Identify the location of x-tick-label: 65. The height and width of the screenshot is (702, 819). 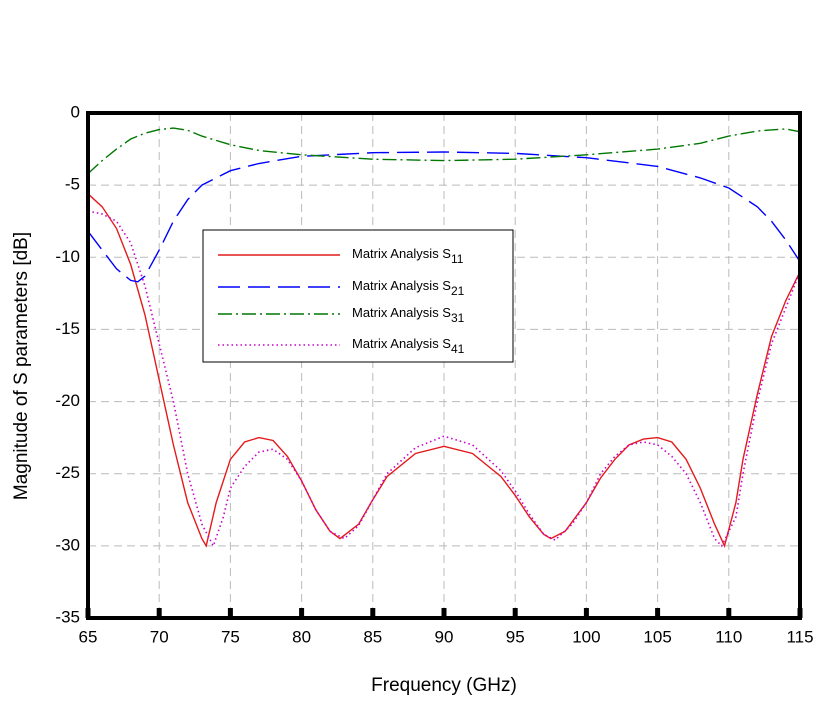
(88, 636).